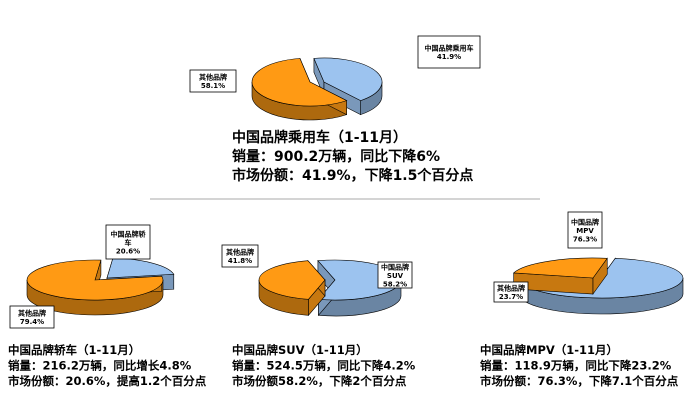 The height and width of the screenshot is (401, 700). I want to click on data-label-category: SUV, so click(395, 276).